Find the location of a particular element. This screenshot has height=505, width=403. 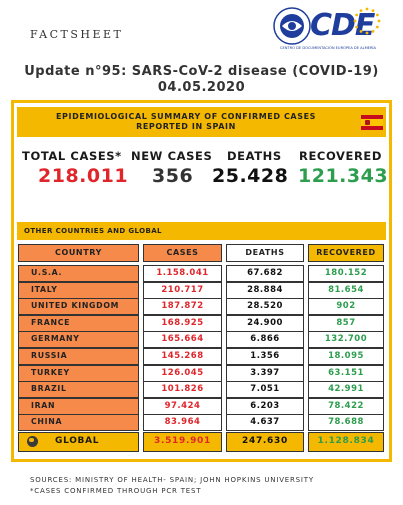

table-cell-country: GERMANY is located at coordinates (78, 340).